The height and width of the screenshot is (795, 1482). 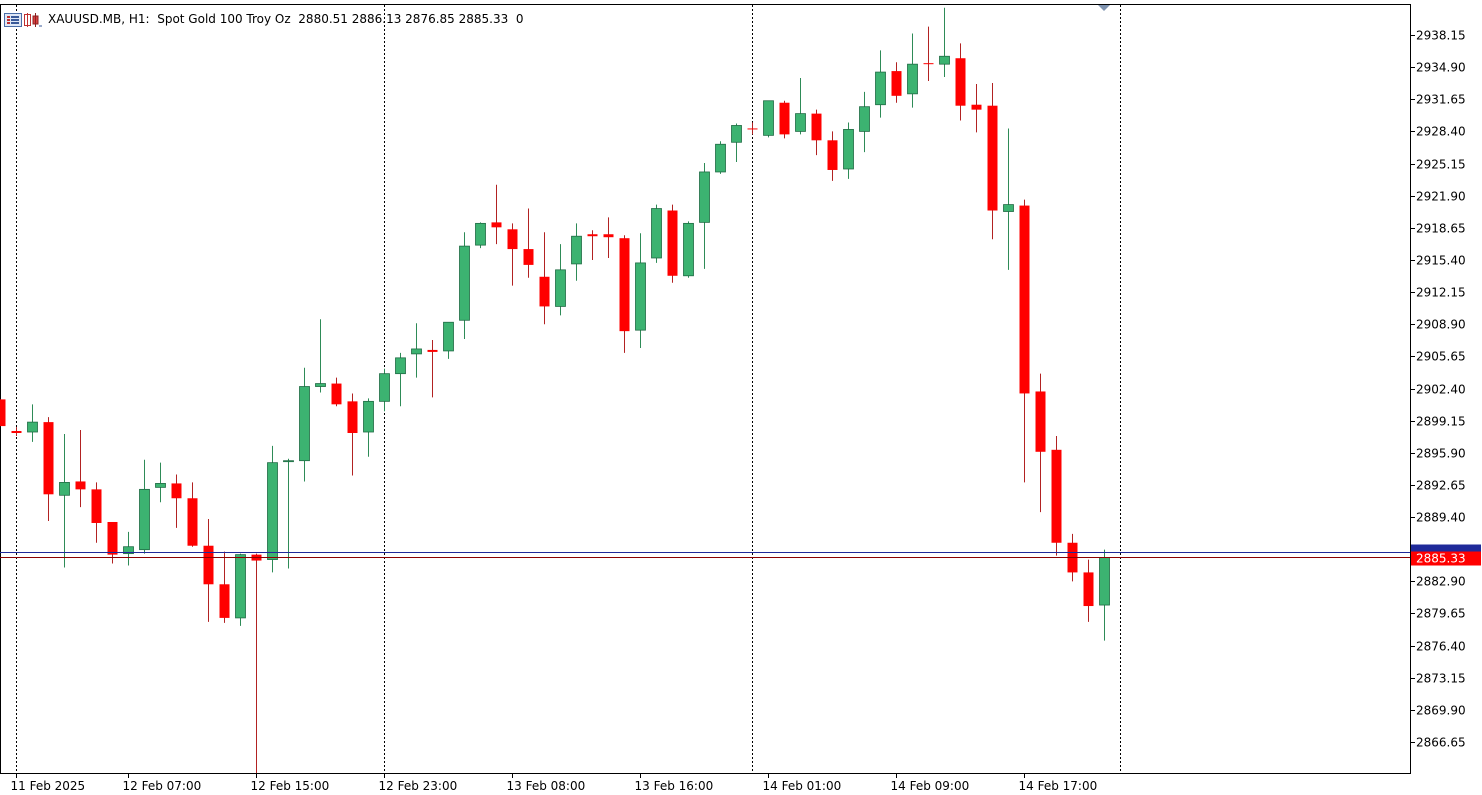 What do you see at coordinates (1441, 518) in the screenshot?
I see `y-axis-label: 2889.40` at bounding box center [1441, 518].